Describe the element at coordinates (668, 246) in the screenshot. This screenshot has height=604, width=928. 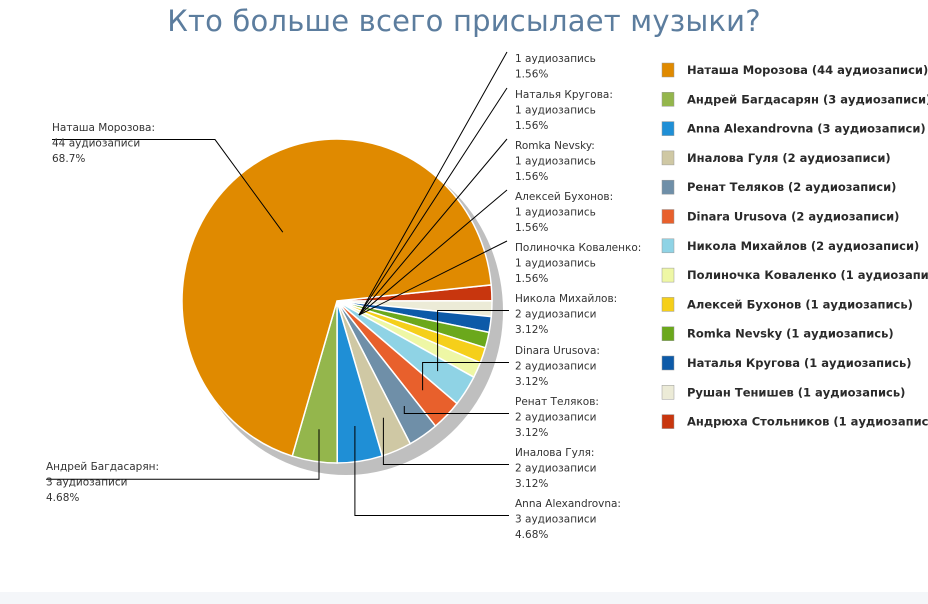
I see `legend-swatch-никола-михайлов` at that location.